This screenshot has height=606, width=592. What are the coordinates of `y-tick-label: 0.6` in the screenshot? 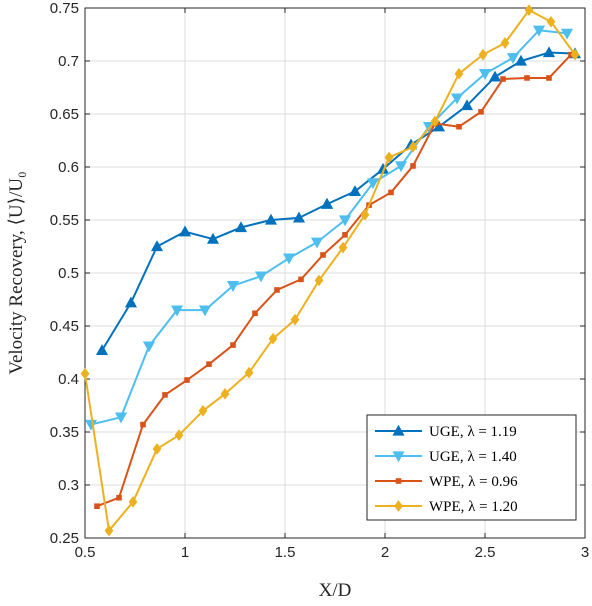 It's located at (68, 167).